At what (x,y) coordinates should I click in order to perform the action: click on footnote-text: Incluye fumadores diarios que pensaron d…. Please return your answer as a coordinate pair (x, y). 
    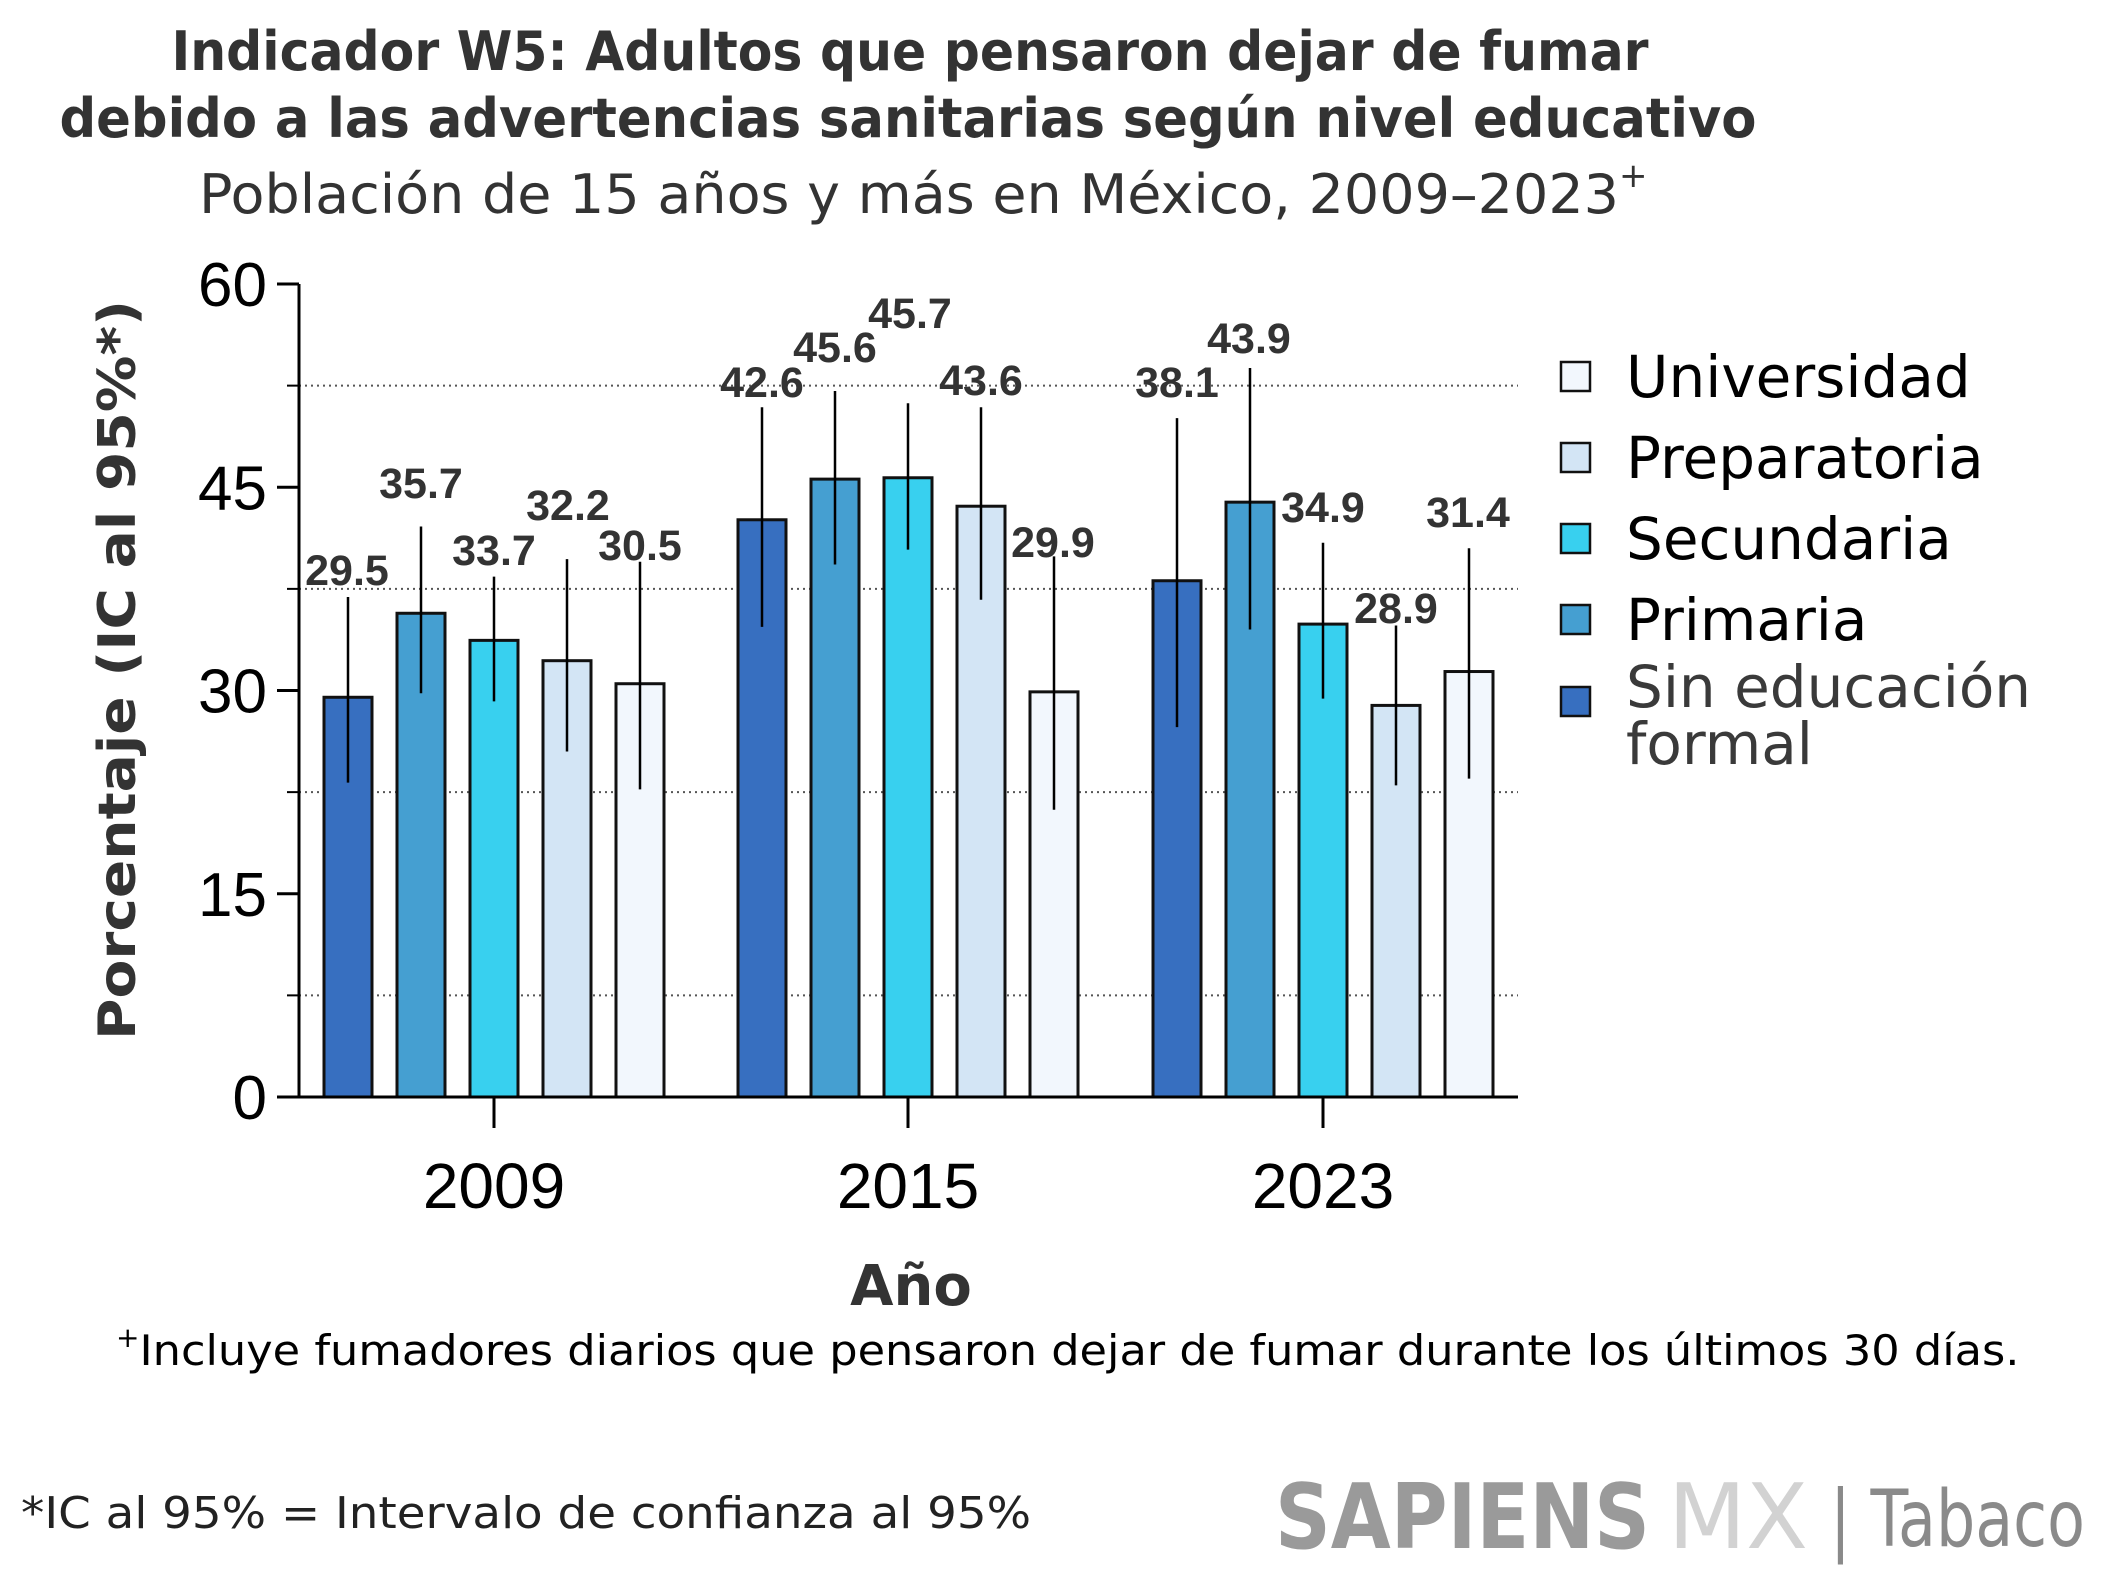
    Looking at the image, I should click on (1079, 1350).